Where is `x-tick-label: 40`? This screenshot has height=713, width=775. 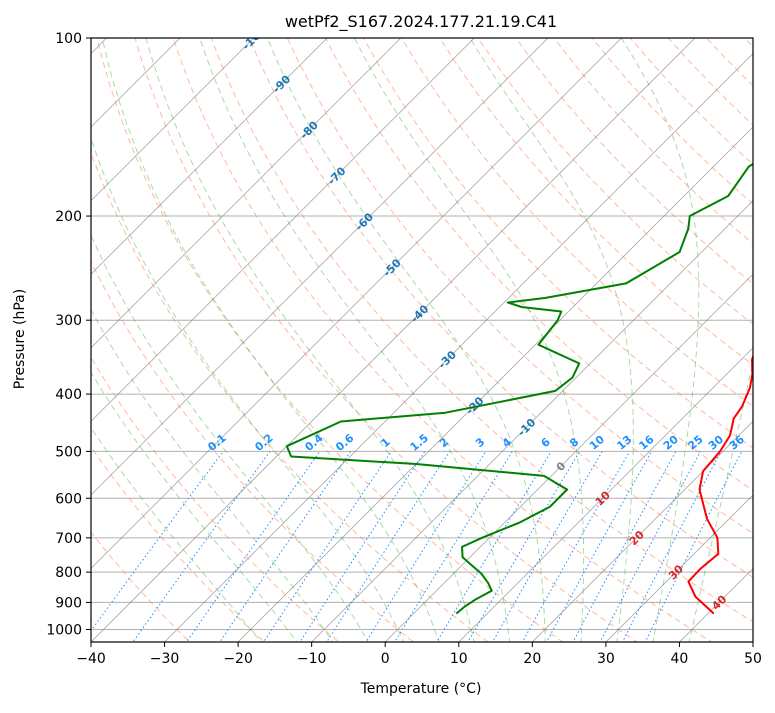
x-tick-label: 40 is located at coordinates (680, 659).